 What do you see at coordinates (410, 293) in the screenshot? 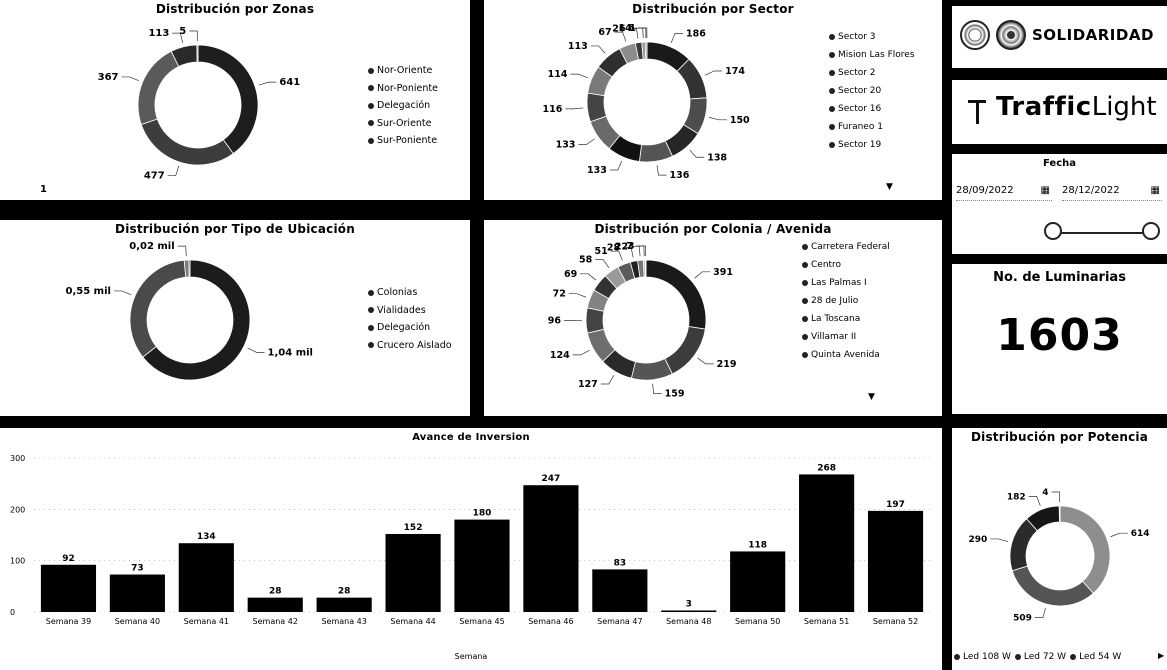
I see `legend-item: Colonias` at bounding box center [410, 293].